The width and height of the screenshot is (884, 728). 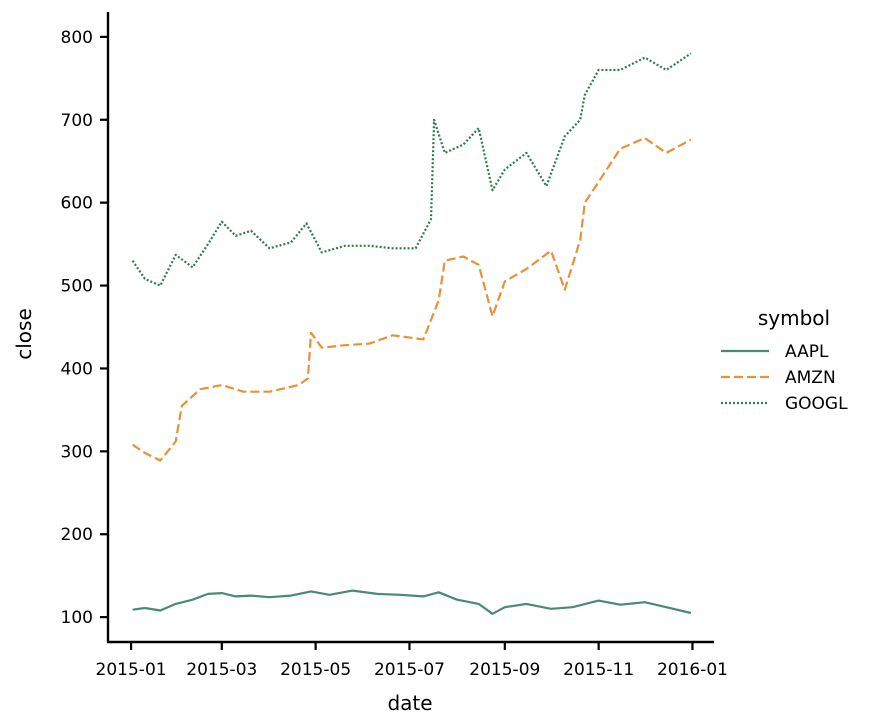 What do you see at coordinates (807, 352) in the screenshot?
I see `legend-label-aapl: AAPL` at bounding box center [807, 352].